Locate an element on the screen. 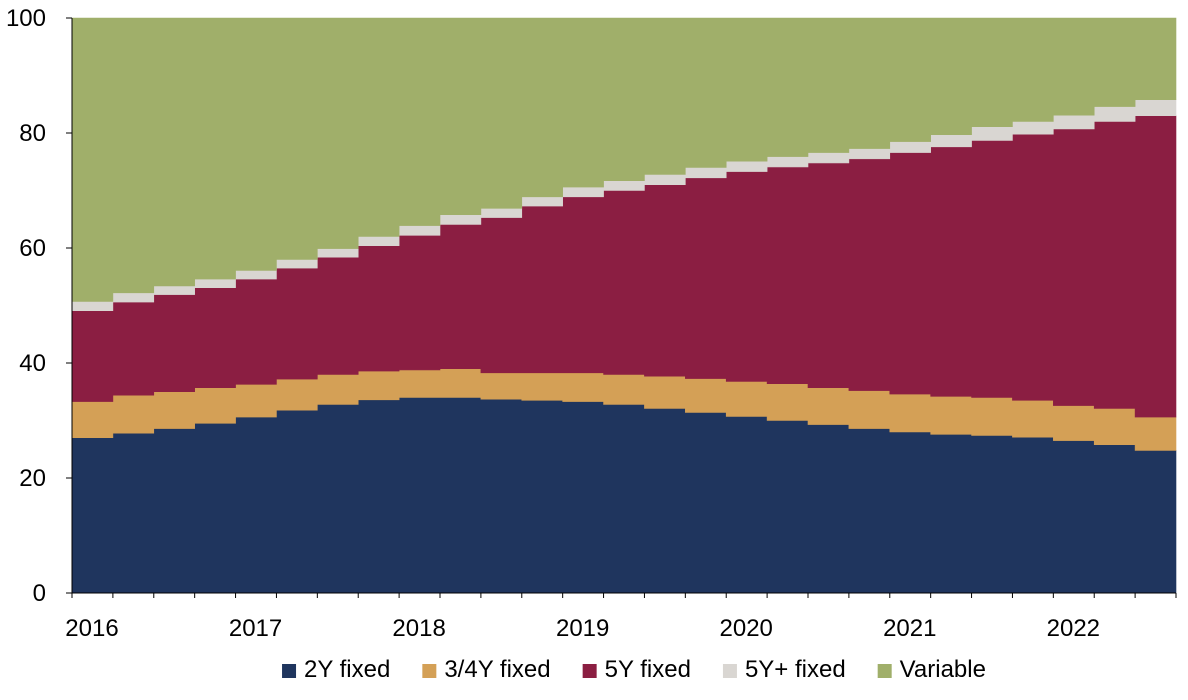 The height and width of the screenshot is (700, 1188). y-tick-label: 60 is located at coordinates (32, 248).